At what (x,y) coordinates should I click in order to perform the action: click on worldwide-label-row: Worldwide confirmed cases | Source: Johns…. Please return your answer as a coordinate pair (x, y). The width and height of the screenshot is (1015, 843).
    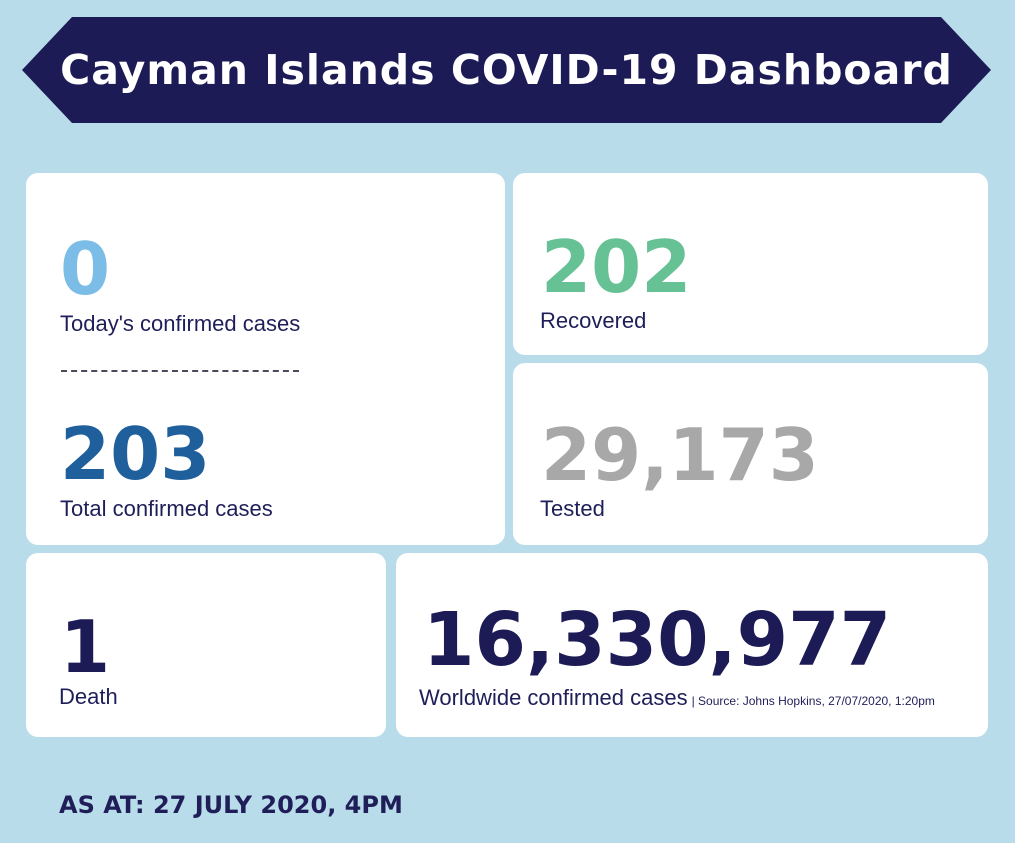
    Looking at the image, I should click on (677, 698).